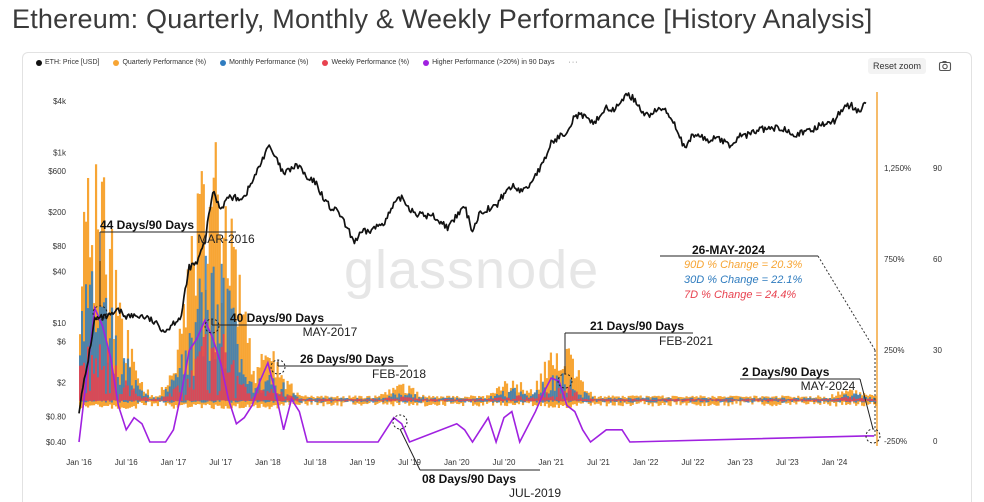 This screenshot has height=502, width=984. I want to click on camera-icon, so click(945, 66).